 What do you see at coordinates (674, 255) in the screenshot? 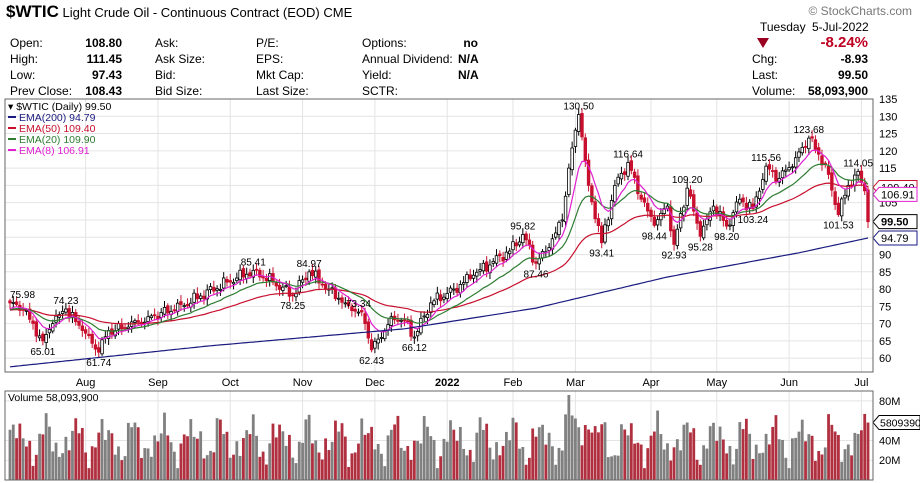
I see `price-annotation: 92.93` at bounding box center [674, 255].